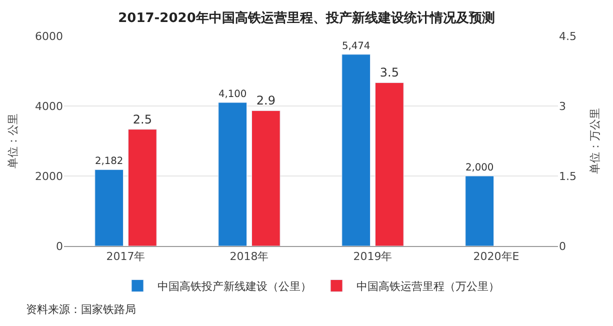  Describe the element at coordinates (59, 246) in the screenshot. I see `y-tick-label: 0` at that location.